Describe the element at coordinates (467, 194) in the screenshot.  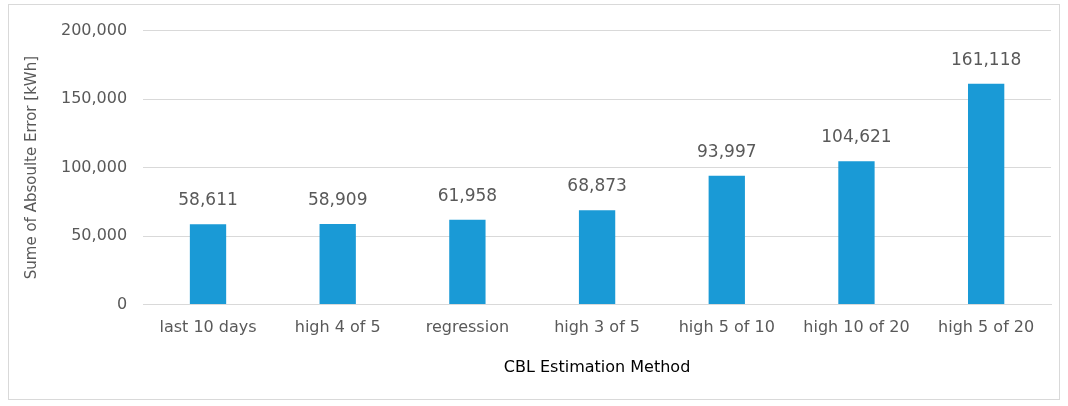
I see `data-label: 61,958` at that location.